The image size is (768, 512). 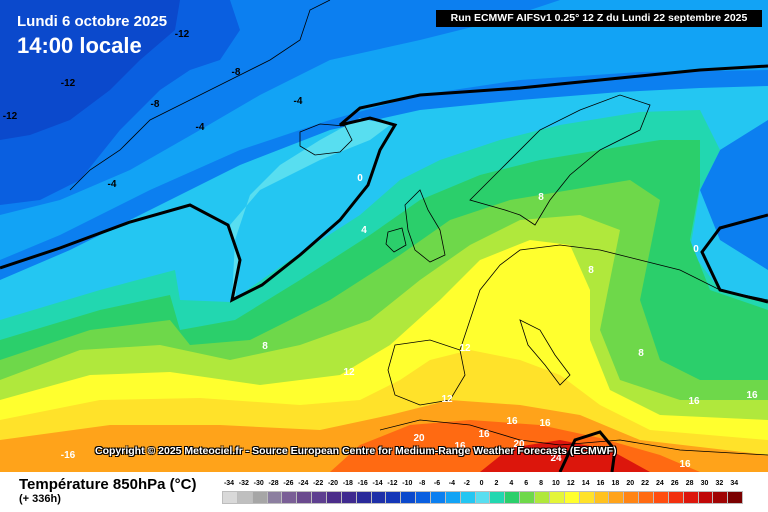 I want to click on scale-tick-label: -2, so click(x=466, y=483).